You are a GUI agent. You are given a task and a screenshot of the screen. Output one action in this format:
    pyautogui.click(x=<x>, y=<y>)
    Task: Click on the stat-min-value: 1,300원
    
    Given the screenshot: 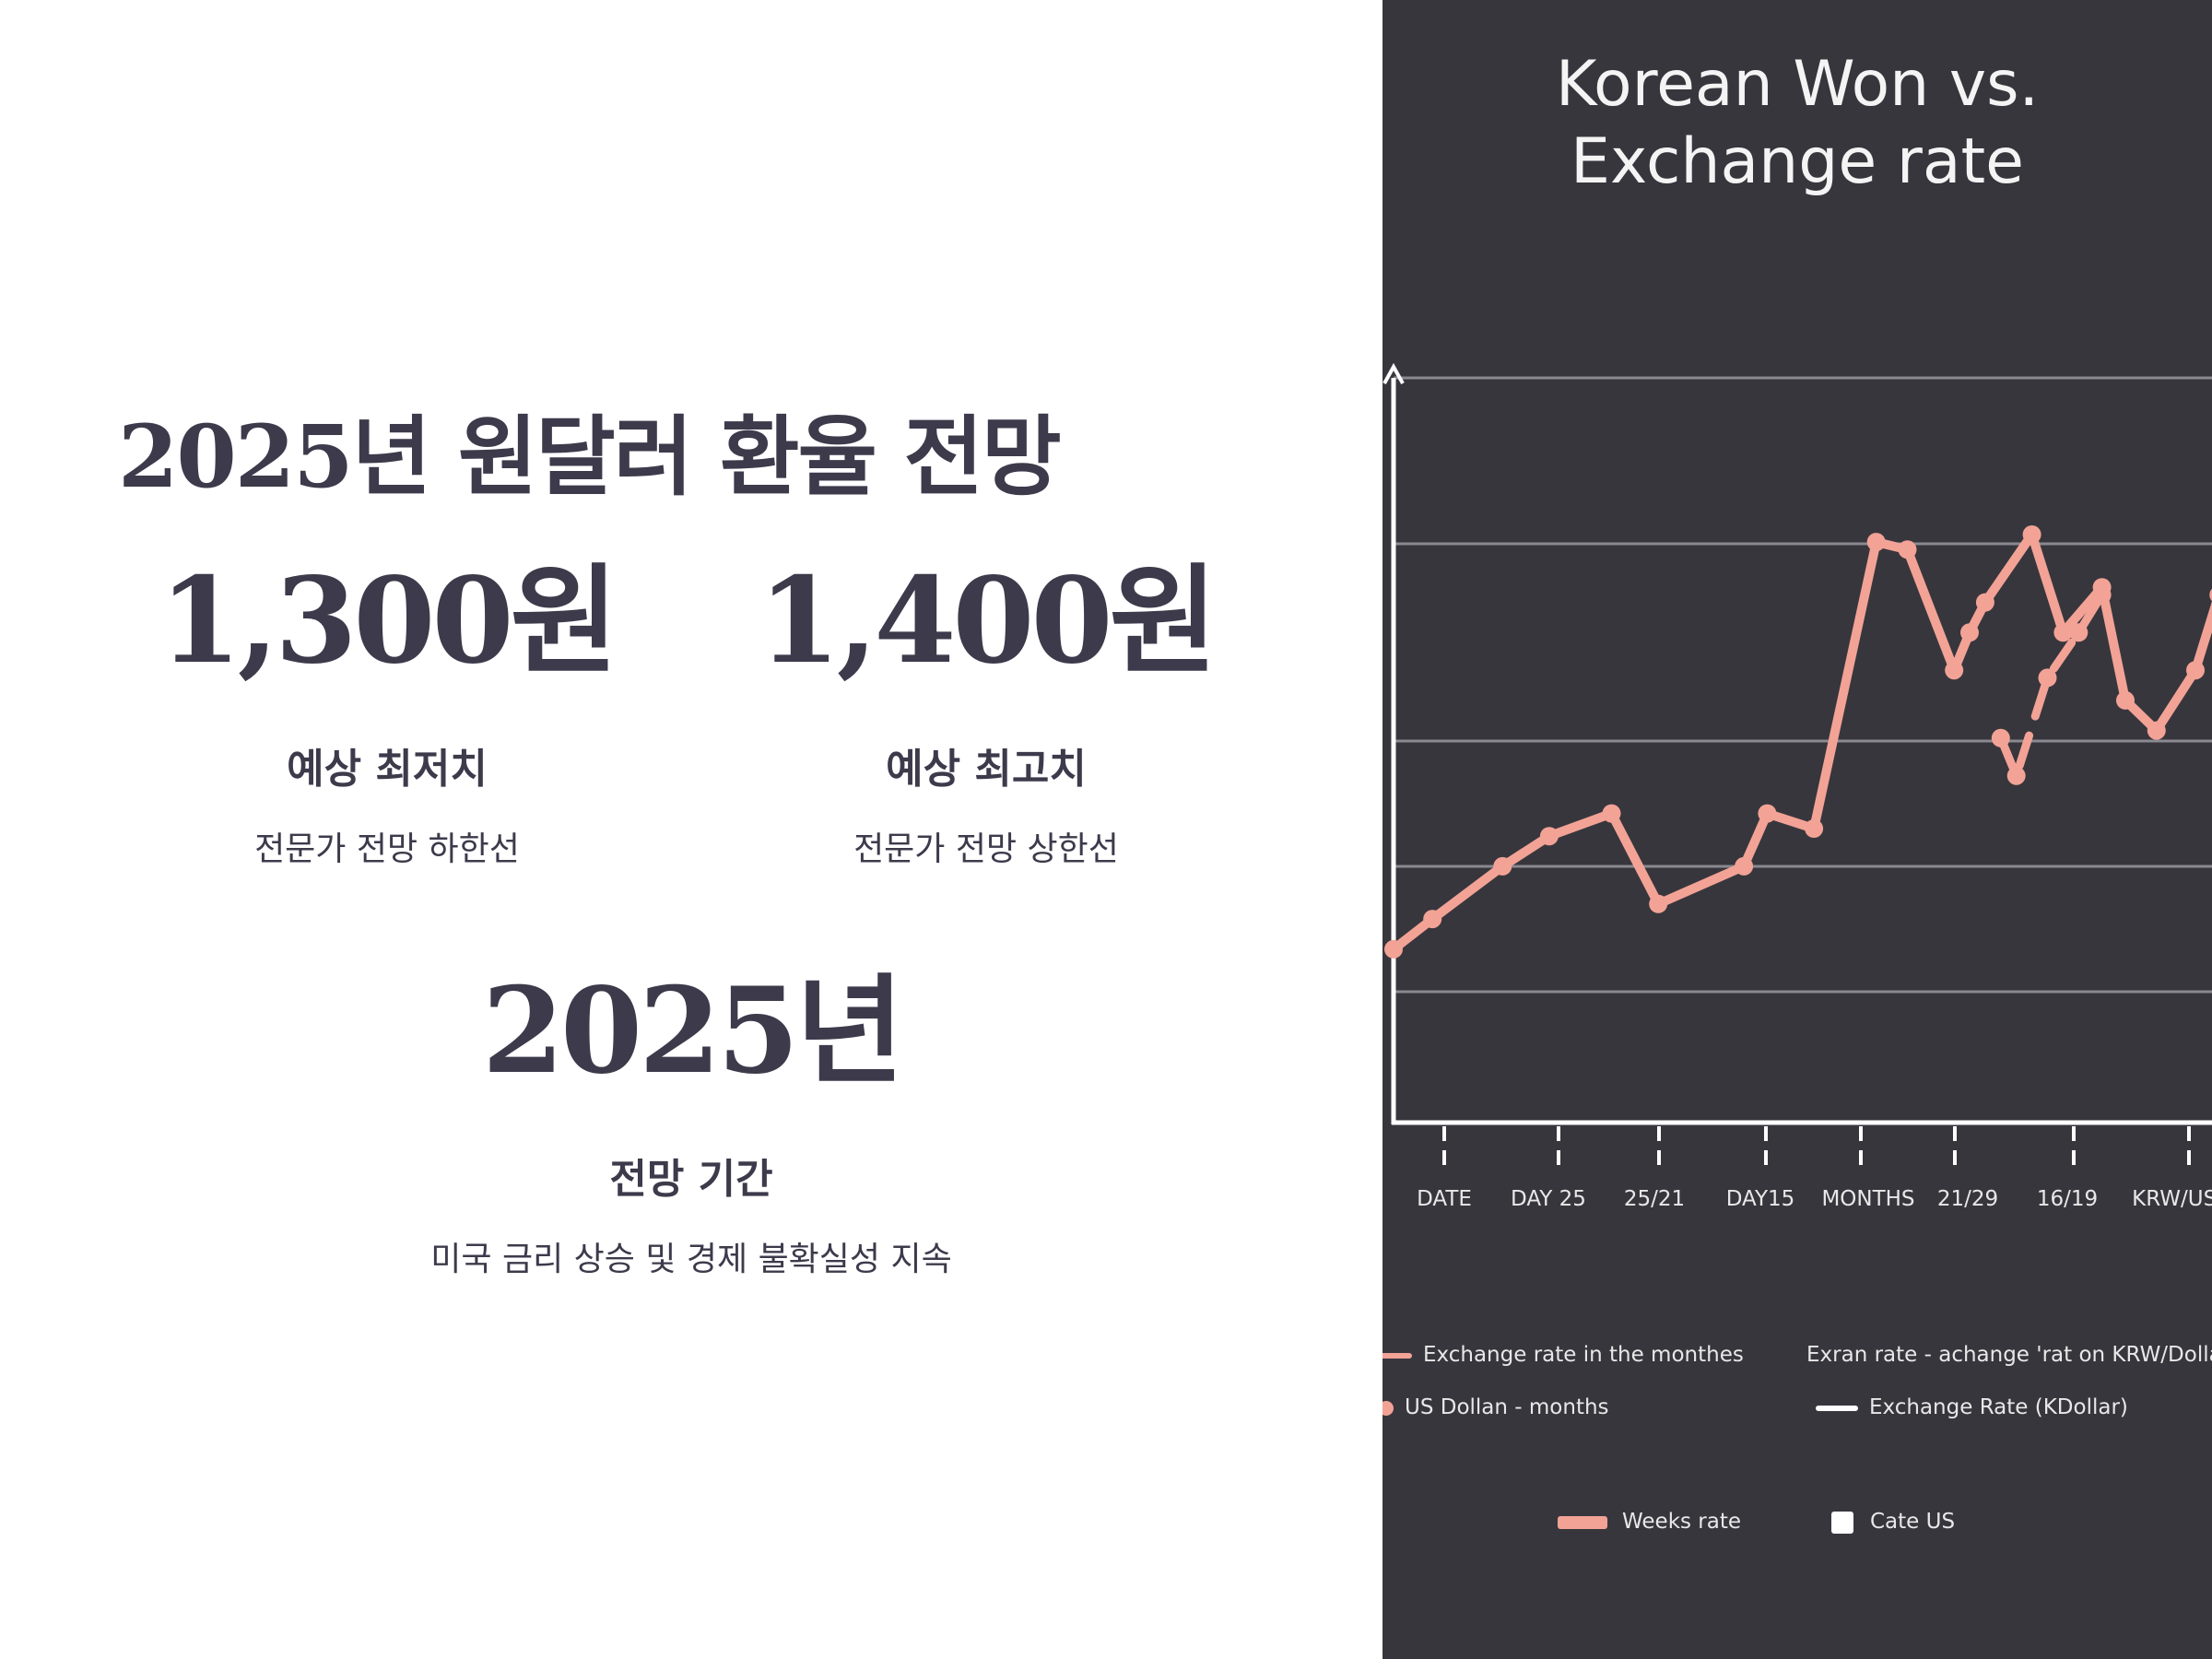 What is the action you would take?
    pyautogui.click(x=389, y=621)
    